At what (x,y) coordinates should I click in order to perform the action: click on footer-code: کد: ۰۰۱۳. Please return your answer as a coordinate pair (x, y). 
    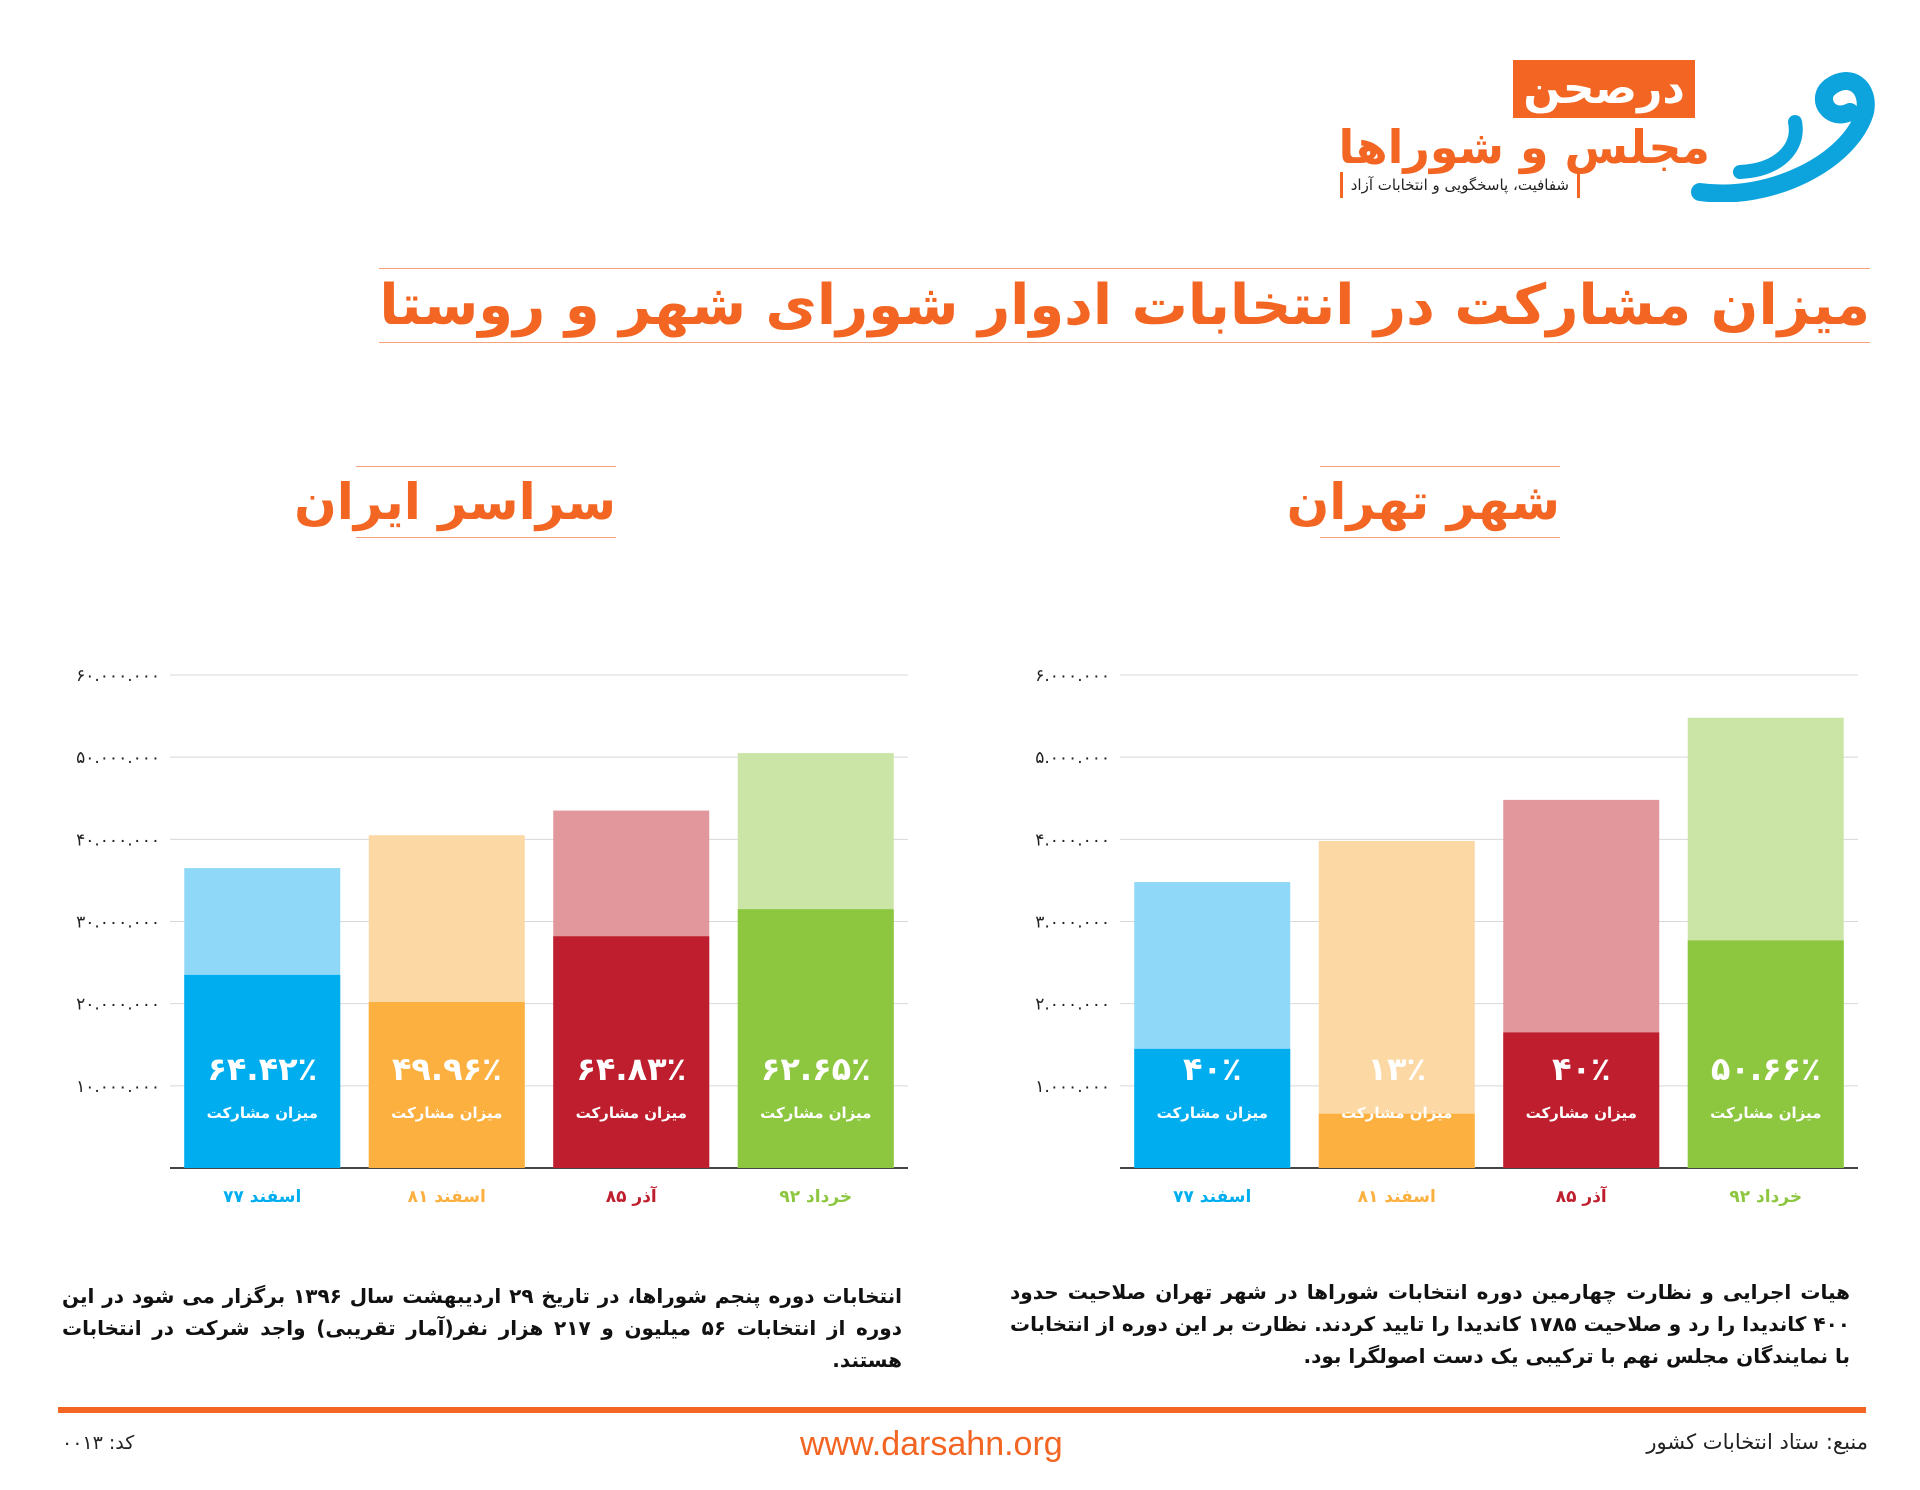
    Looking at the image, I should click on (98, 1443).